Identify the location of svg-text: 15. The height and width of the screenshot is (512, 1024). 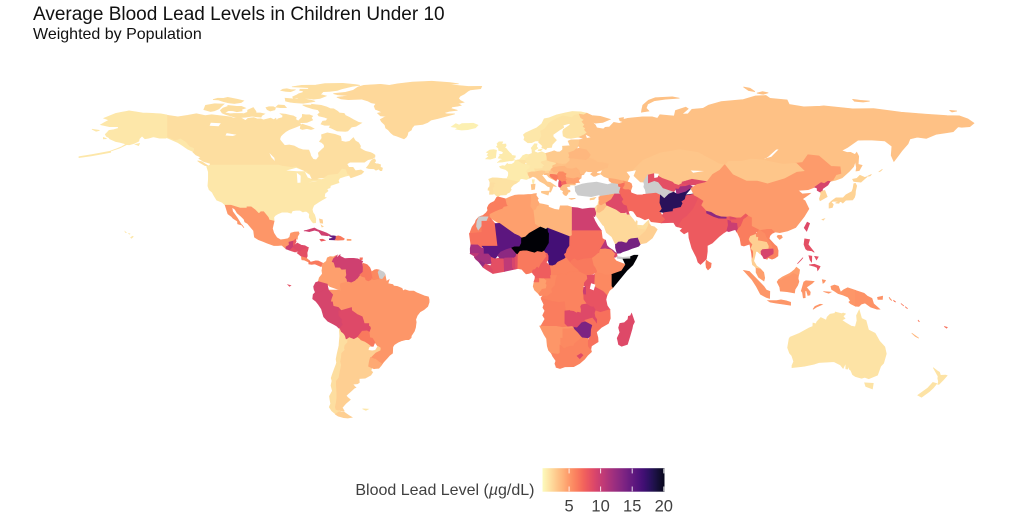
(632, 505).